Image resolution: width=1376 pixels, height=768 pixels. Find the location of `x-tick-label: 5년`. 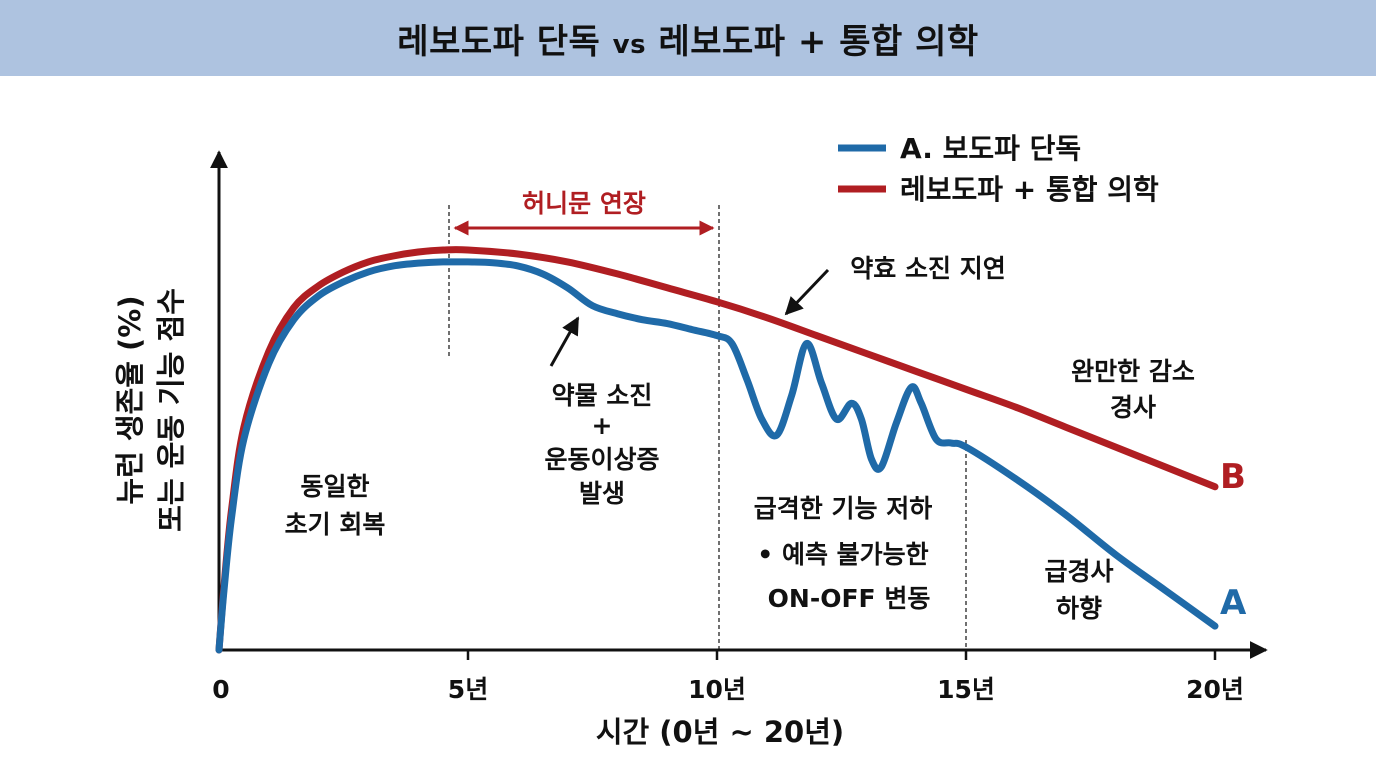

x-tick-label: 5년 is located at coordinates (468, 689).